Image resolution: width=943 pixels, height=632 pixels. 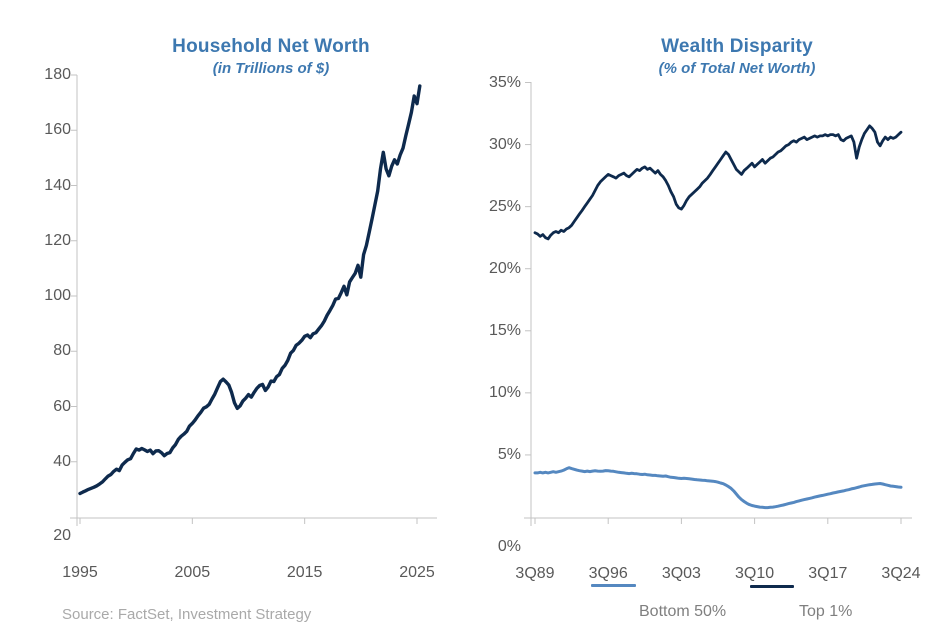 What do you see at coordinates (192, 572) in the screenshot?
I see `x-tick-label: 2005` at bounding box center [192, 572].